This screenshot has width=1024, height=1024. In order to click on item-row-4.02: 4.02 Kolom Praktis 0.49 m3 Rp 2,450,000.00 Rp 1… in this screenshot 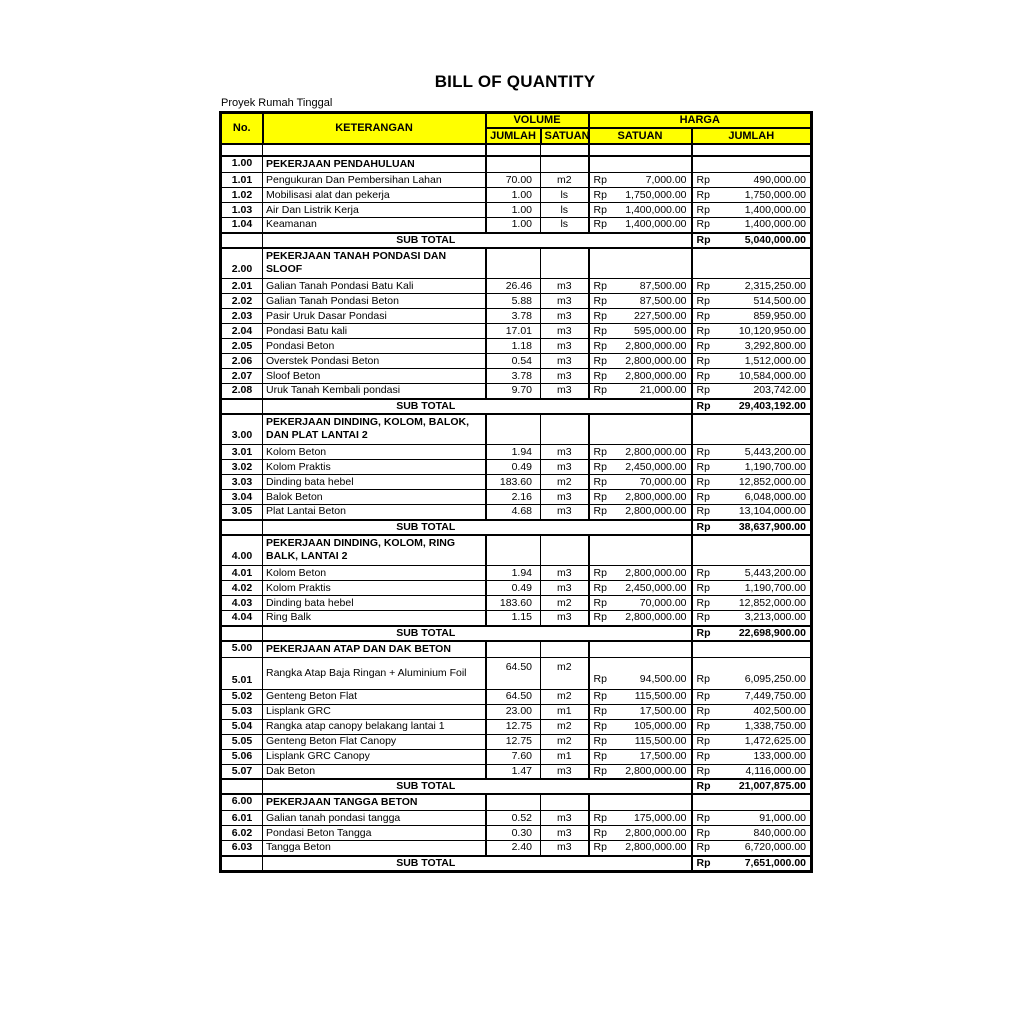, I will do `click(516, 588)`.